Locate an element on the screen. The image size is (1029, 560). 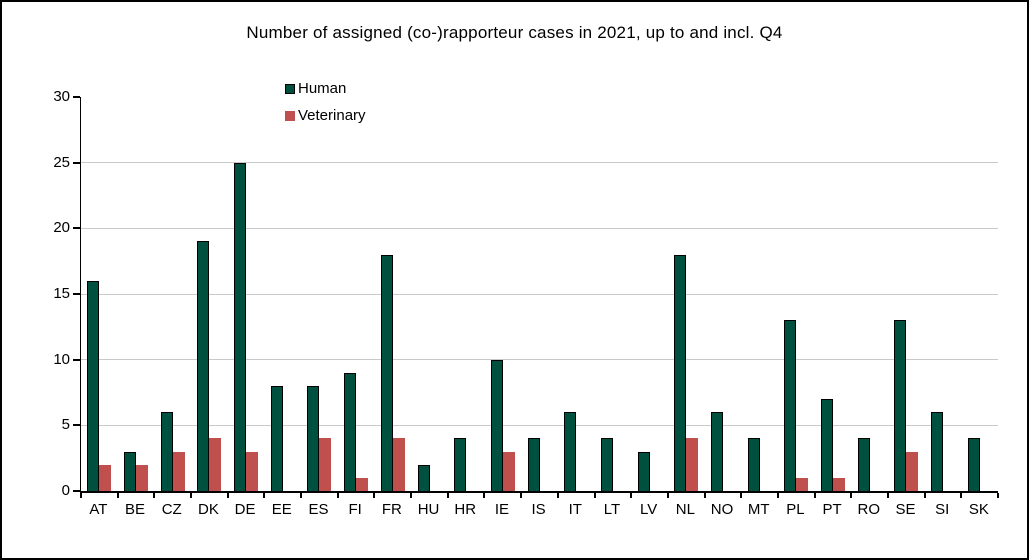
bar-human-pt is located at coordinates (827, 445).